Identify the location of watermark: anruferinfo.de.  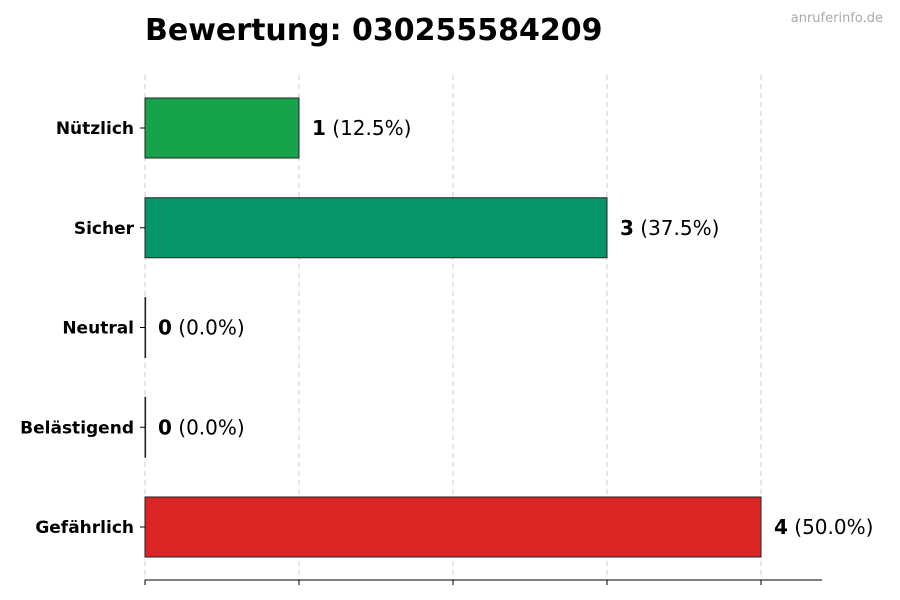
(837, 18).